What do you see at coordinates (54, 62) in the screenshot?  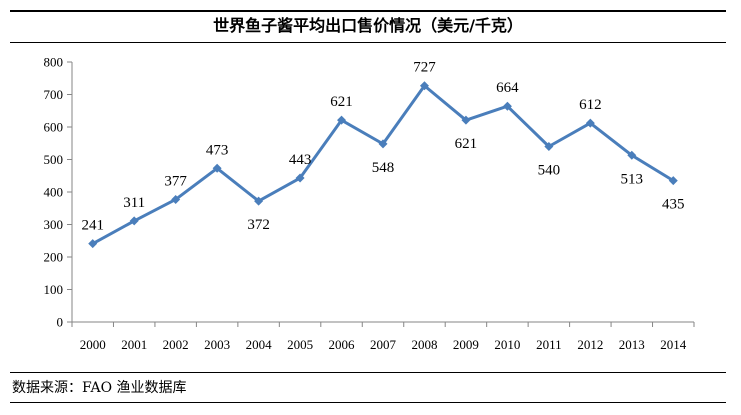 I see `y-tick-label-800: 800` at bounding box center [54, 62].